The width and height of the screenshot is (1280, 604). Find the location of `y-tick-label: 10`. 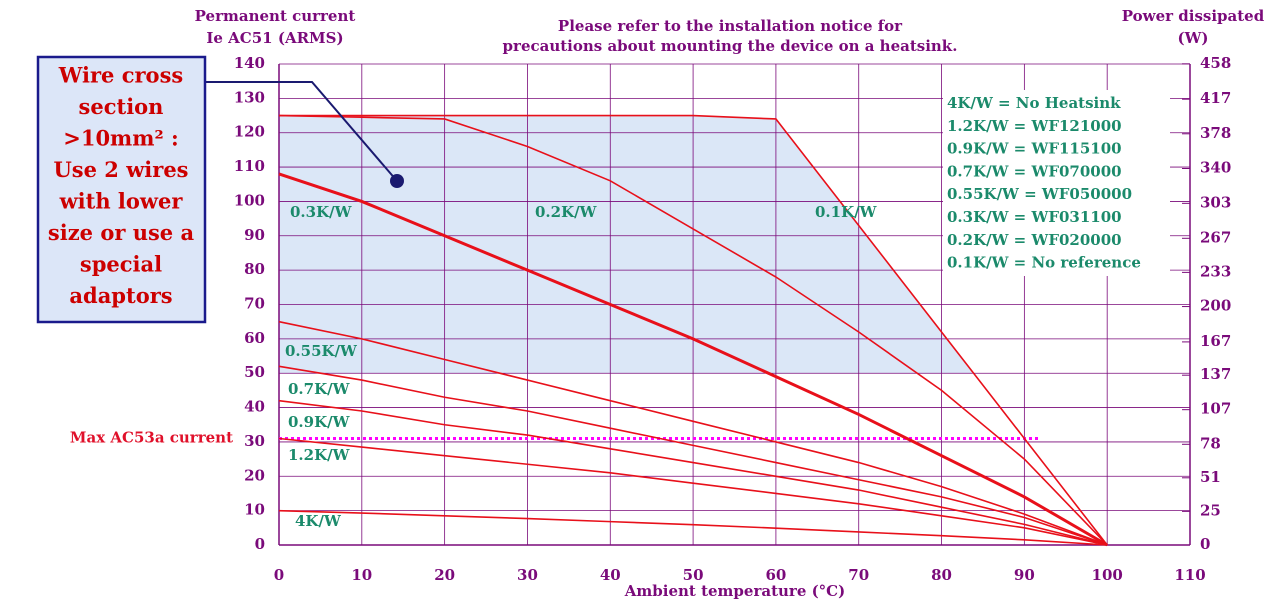

y-tick-label: 10 is located at coordinates (254, 510).